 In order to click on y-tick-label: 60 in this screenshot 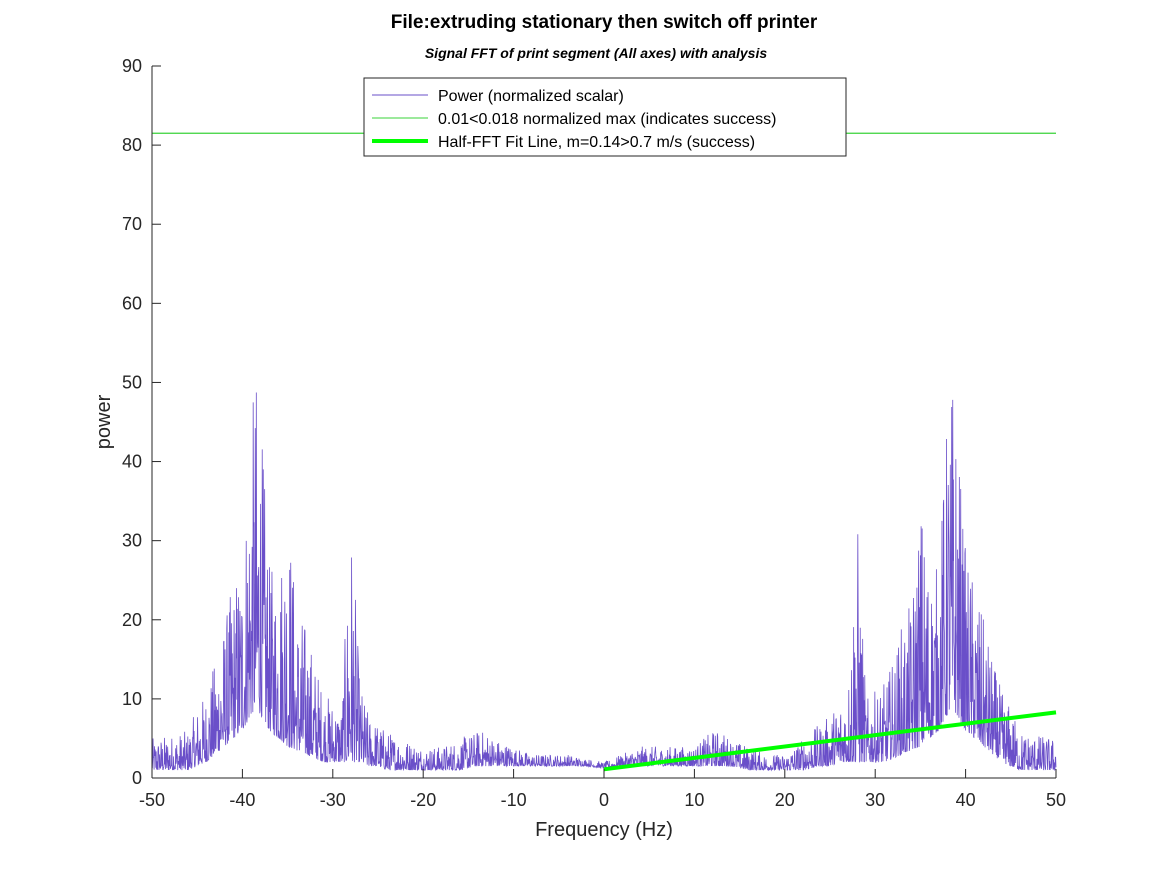, I will do `click(132, 303)`.